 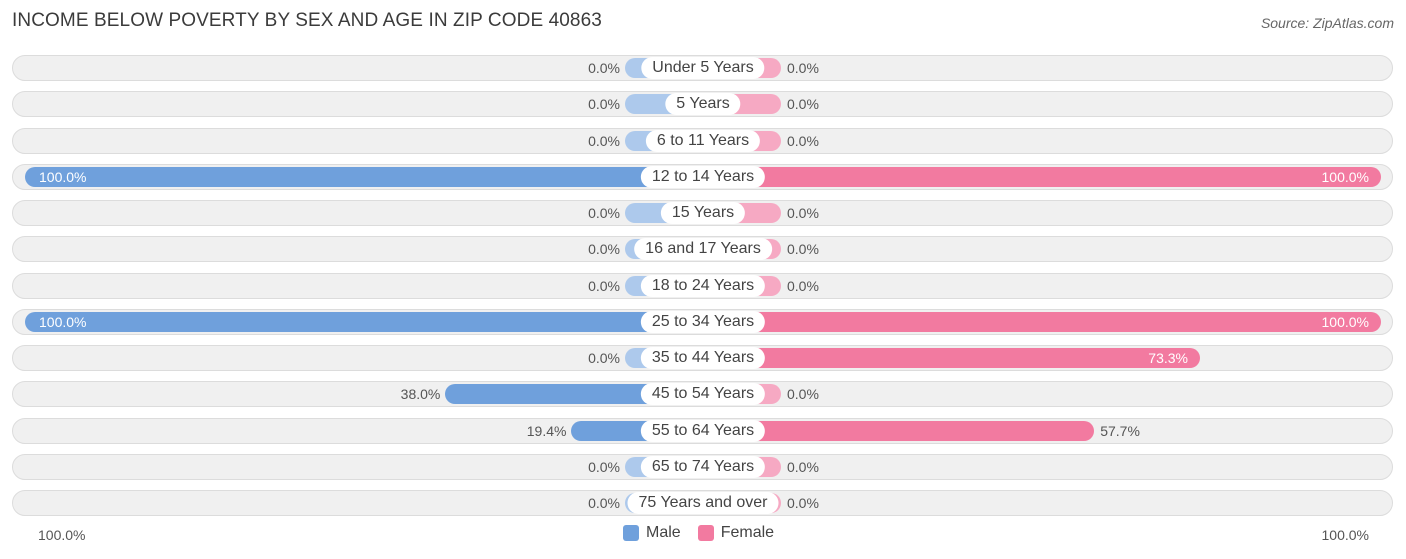 I want to click on legend-item-male: Male, so click(x=652, y=533).